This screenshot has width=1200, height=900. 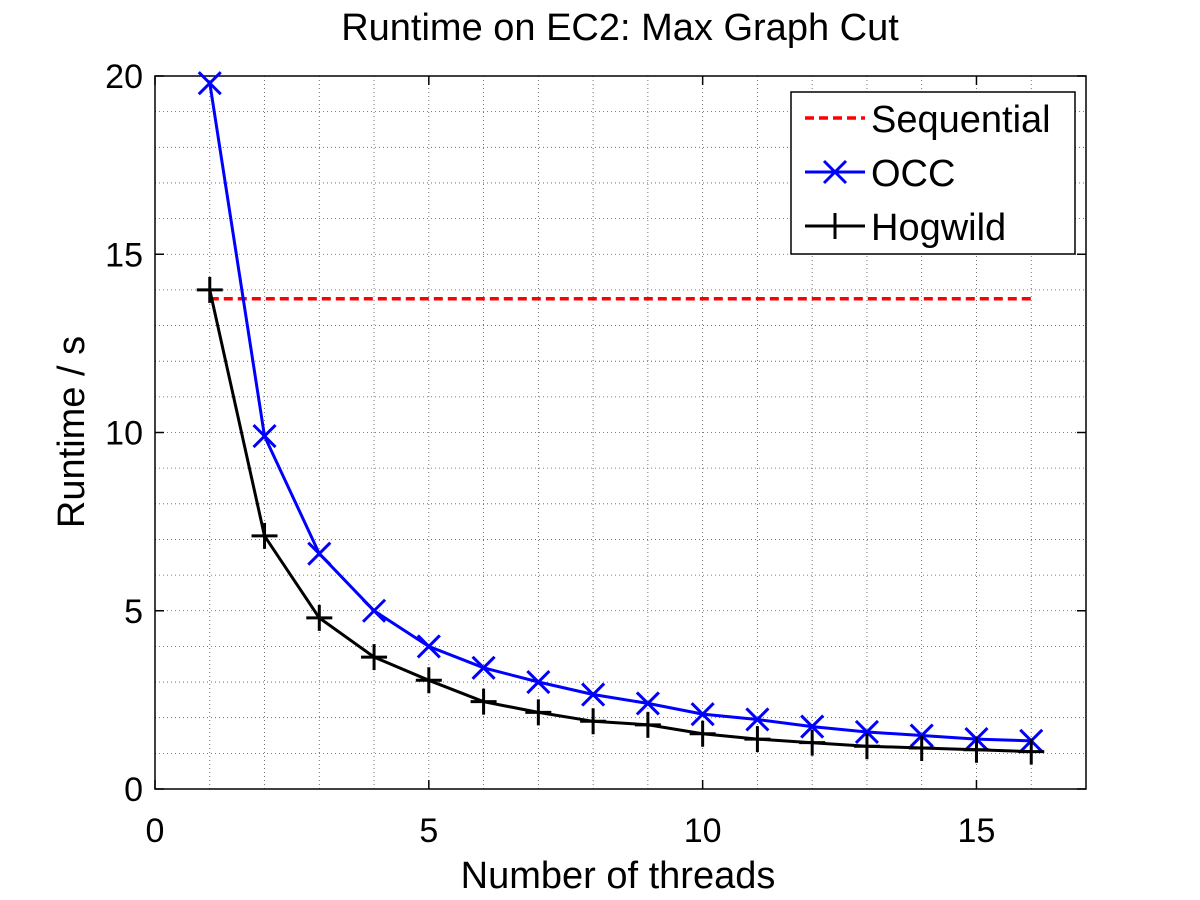 What do you see at coordinates (133, 612) in the screenshot?
I see `y-tick-label: 5` at bounding box center [133, 612].